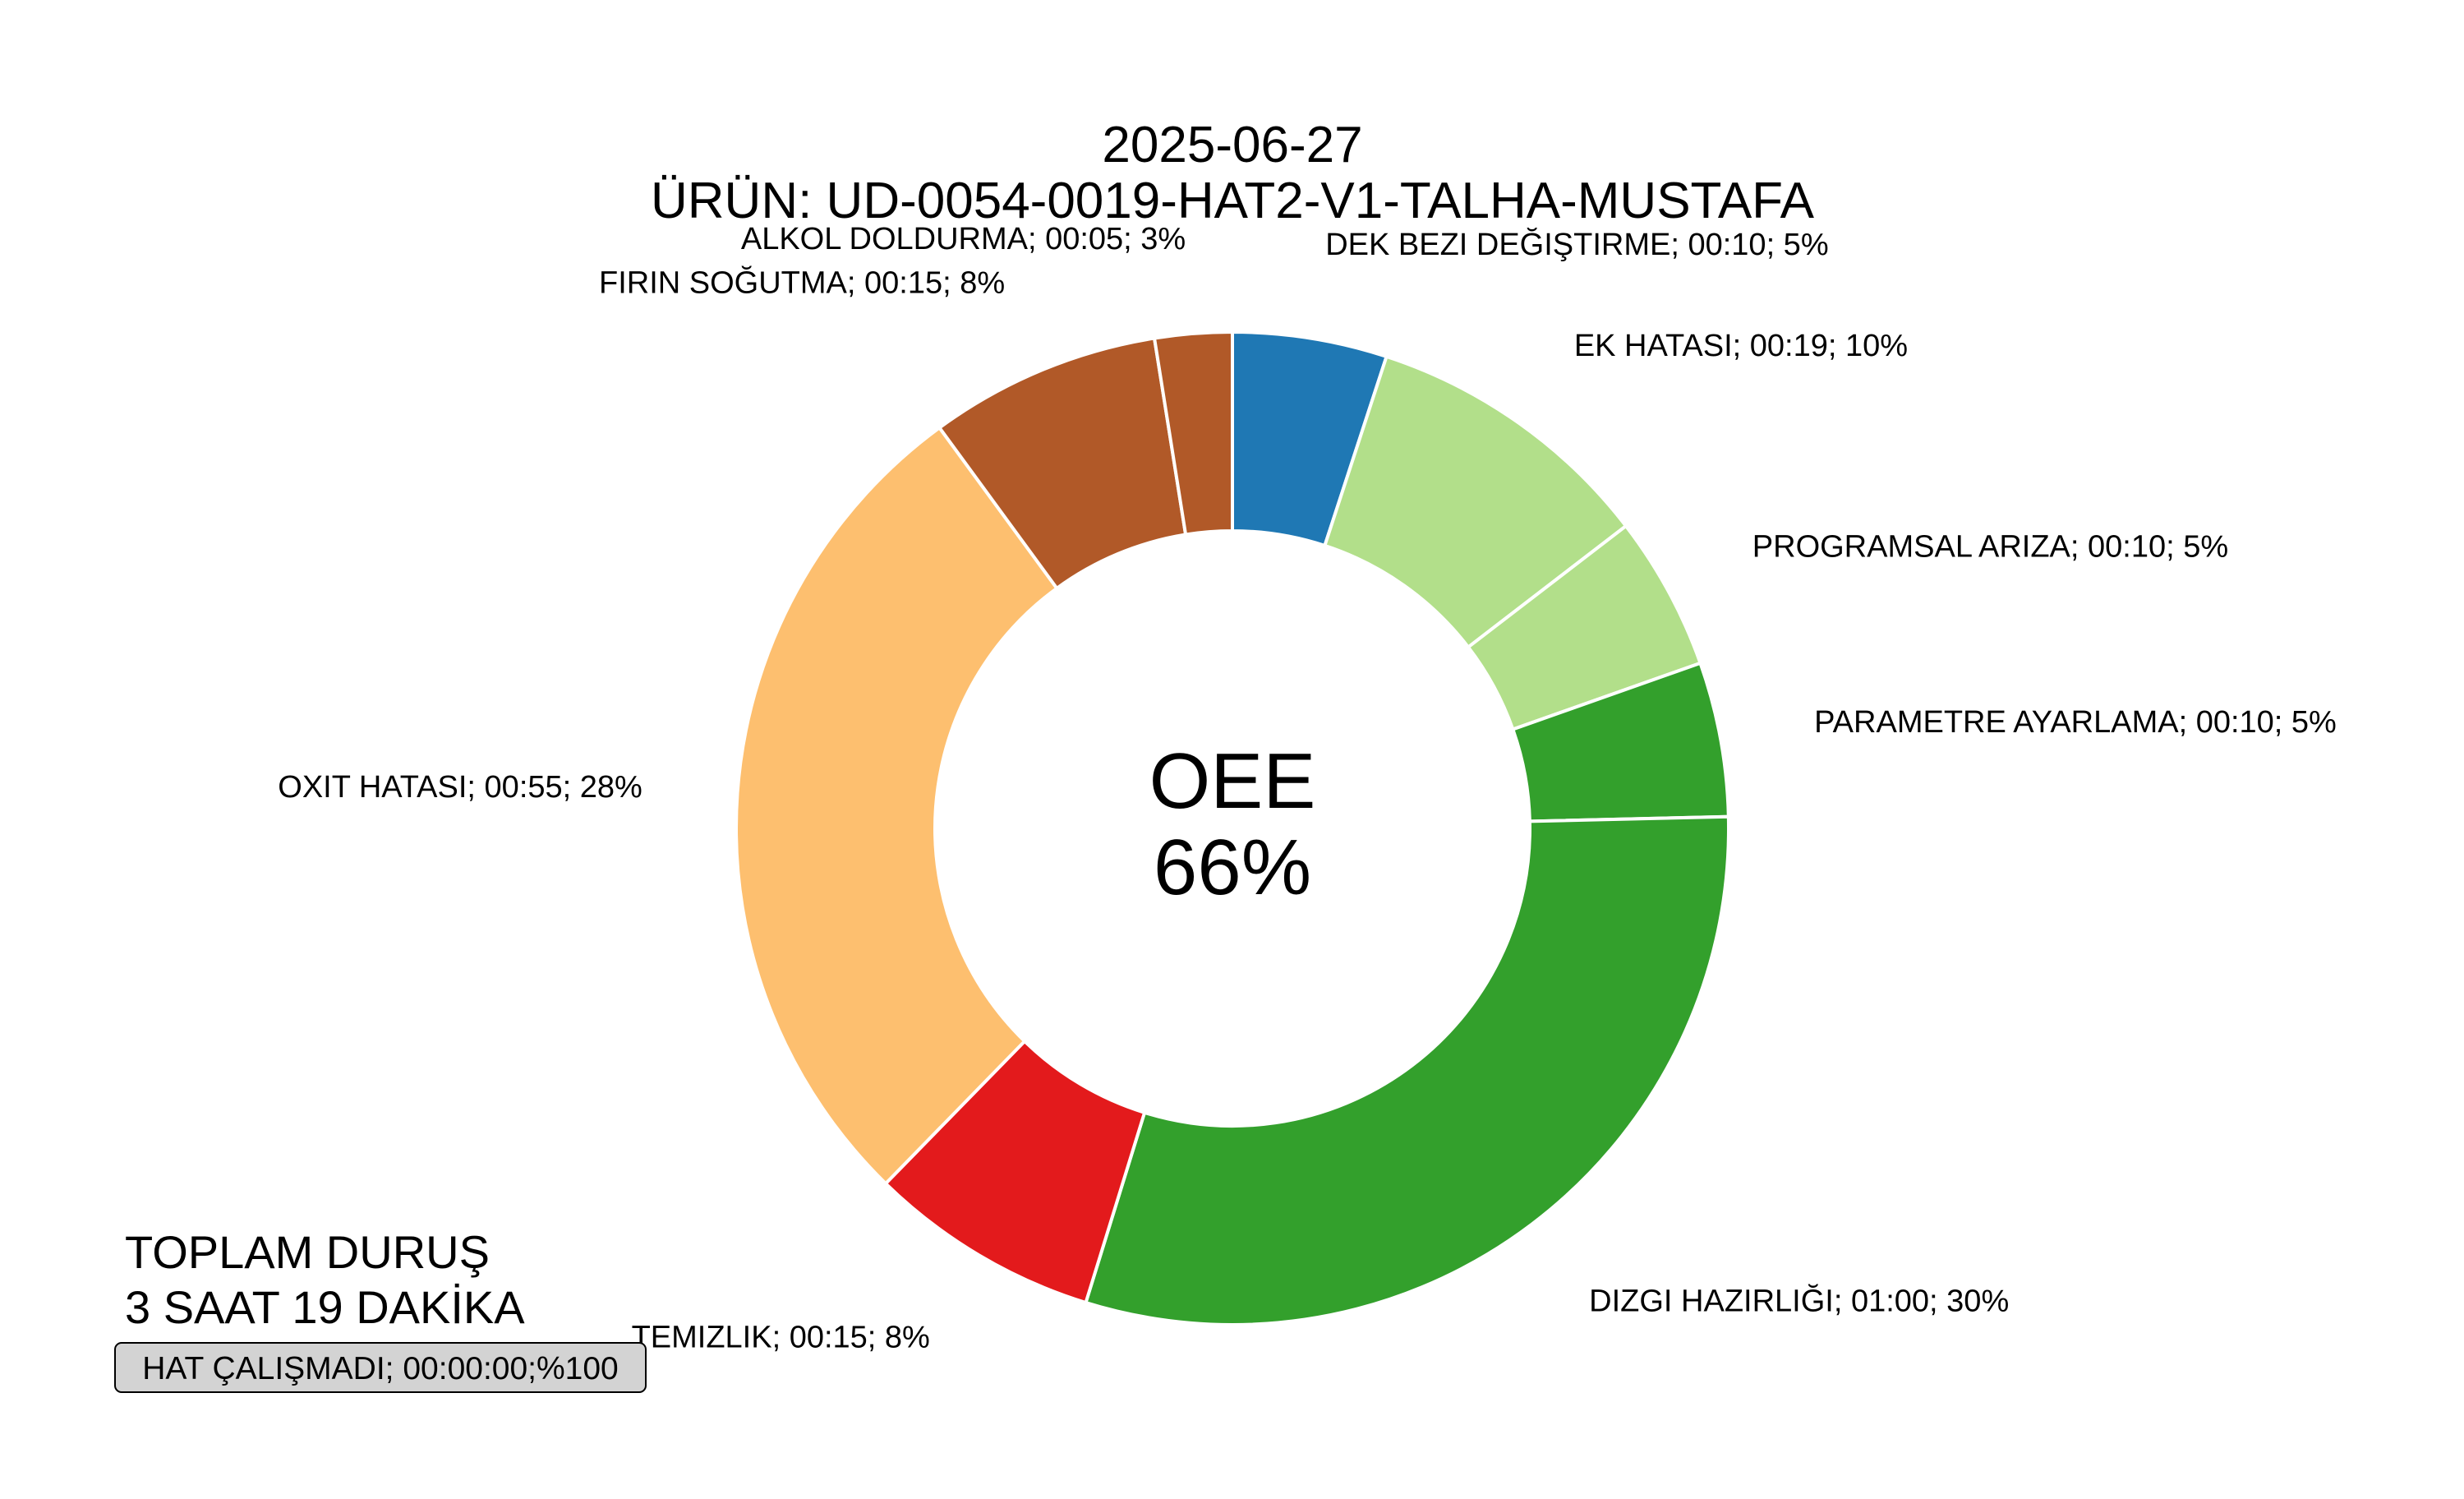 The height and width of the screenshot is (1499, 2464). What do you see at coordinates (2076, 722) in the screenshot?
I see `slice-label-parametre-ayarlama: PARAMETRE AYARLAMA; 00:10; 5%` at bounding box center [2076, 722].